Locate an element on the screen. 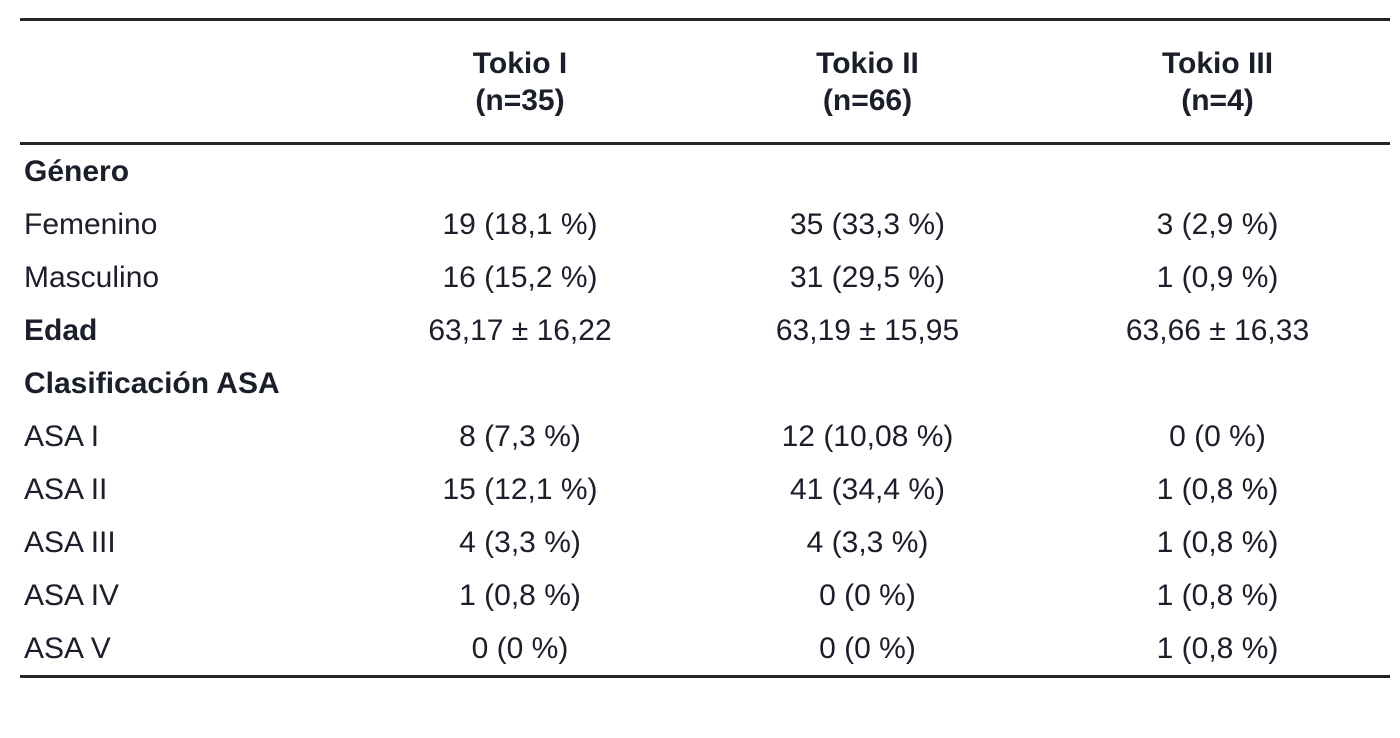 Image resolution: width=1400 pixels, height=738 pixels. row-label: ASA IV is located at coordinates (72, 595).